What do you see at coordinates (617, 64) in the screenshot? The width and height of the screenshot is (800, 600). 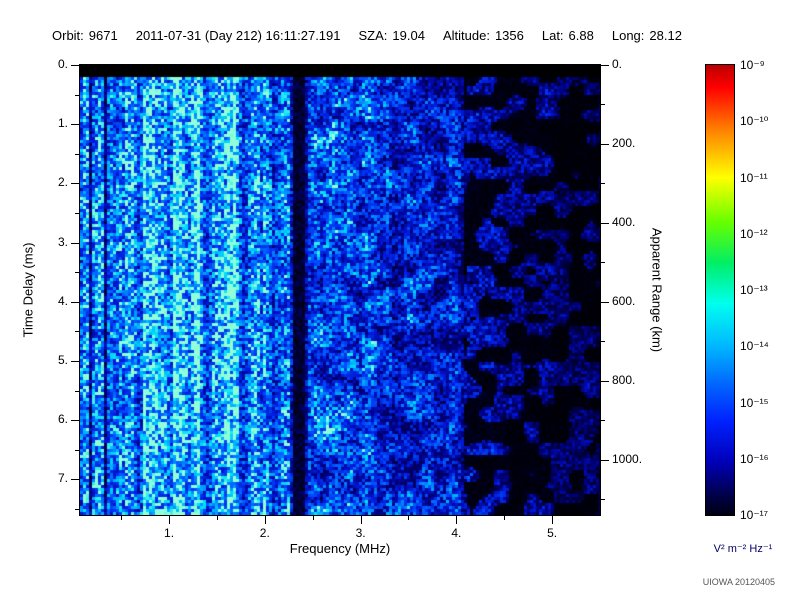 I see `y-right-tick-label: 0.` at bounding box center [617, 64].